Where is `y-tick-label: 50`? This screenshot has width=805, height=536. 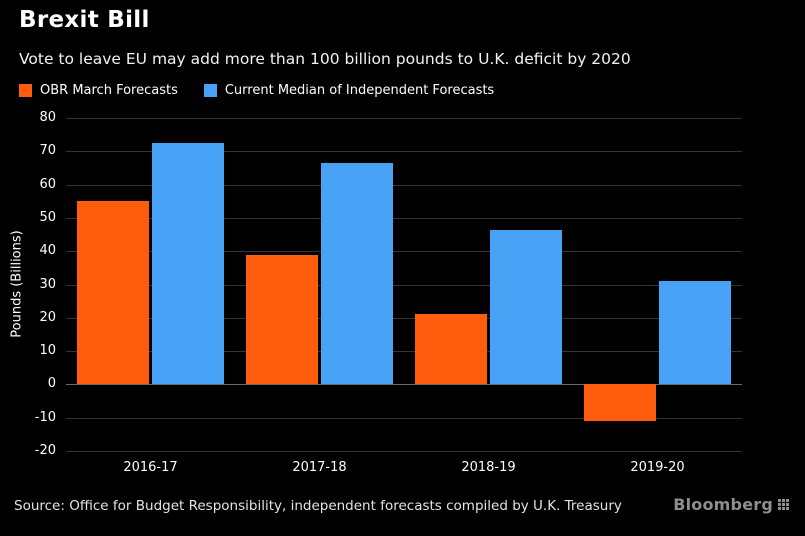
y-tick-label: 50 is located at coordinates (47, 217).